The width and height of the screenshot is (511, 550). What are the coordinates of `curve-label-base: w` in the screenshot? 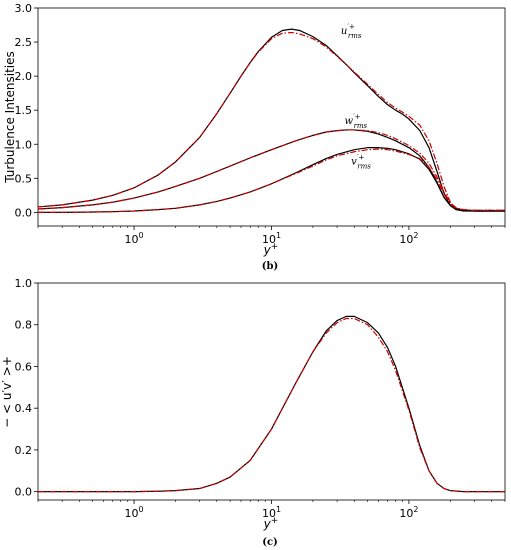 It's located at (349, 121).